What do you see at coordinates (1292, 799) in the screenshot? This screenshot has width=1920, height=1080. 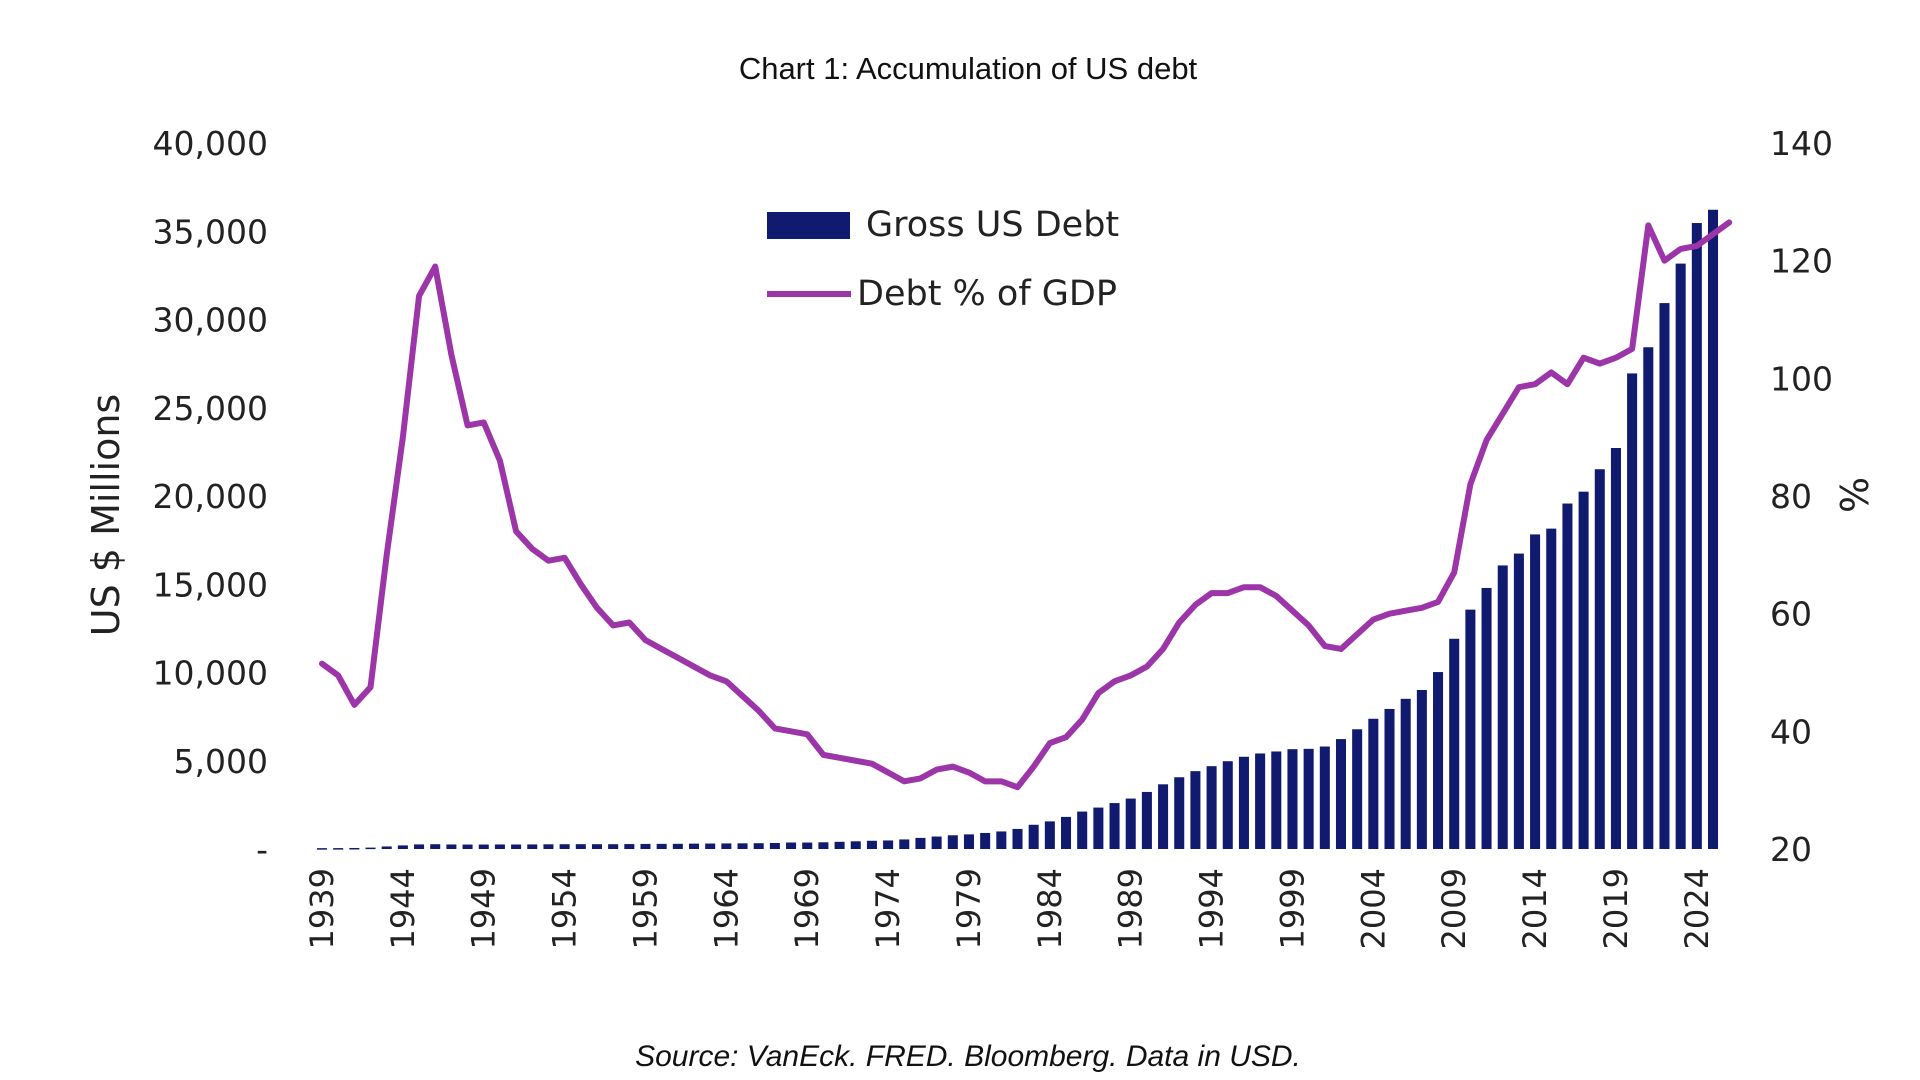 I see `bar-1999` at bounding box center [1292, 799].